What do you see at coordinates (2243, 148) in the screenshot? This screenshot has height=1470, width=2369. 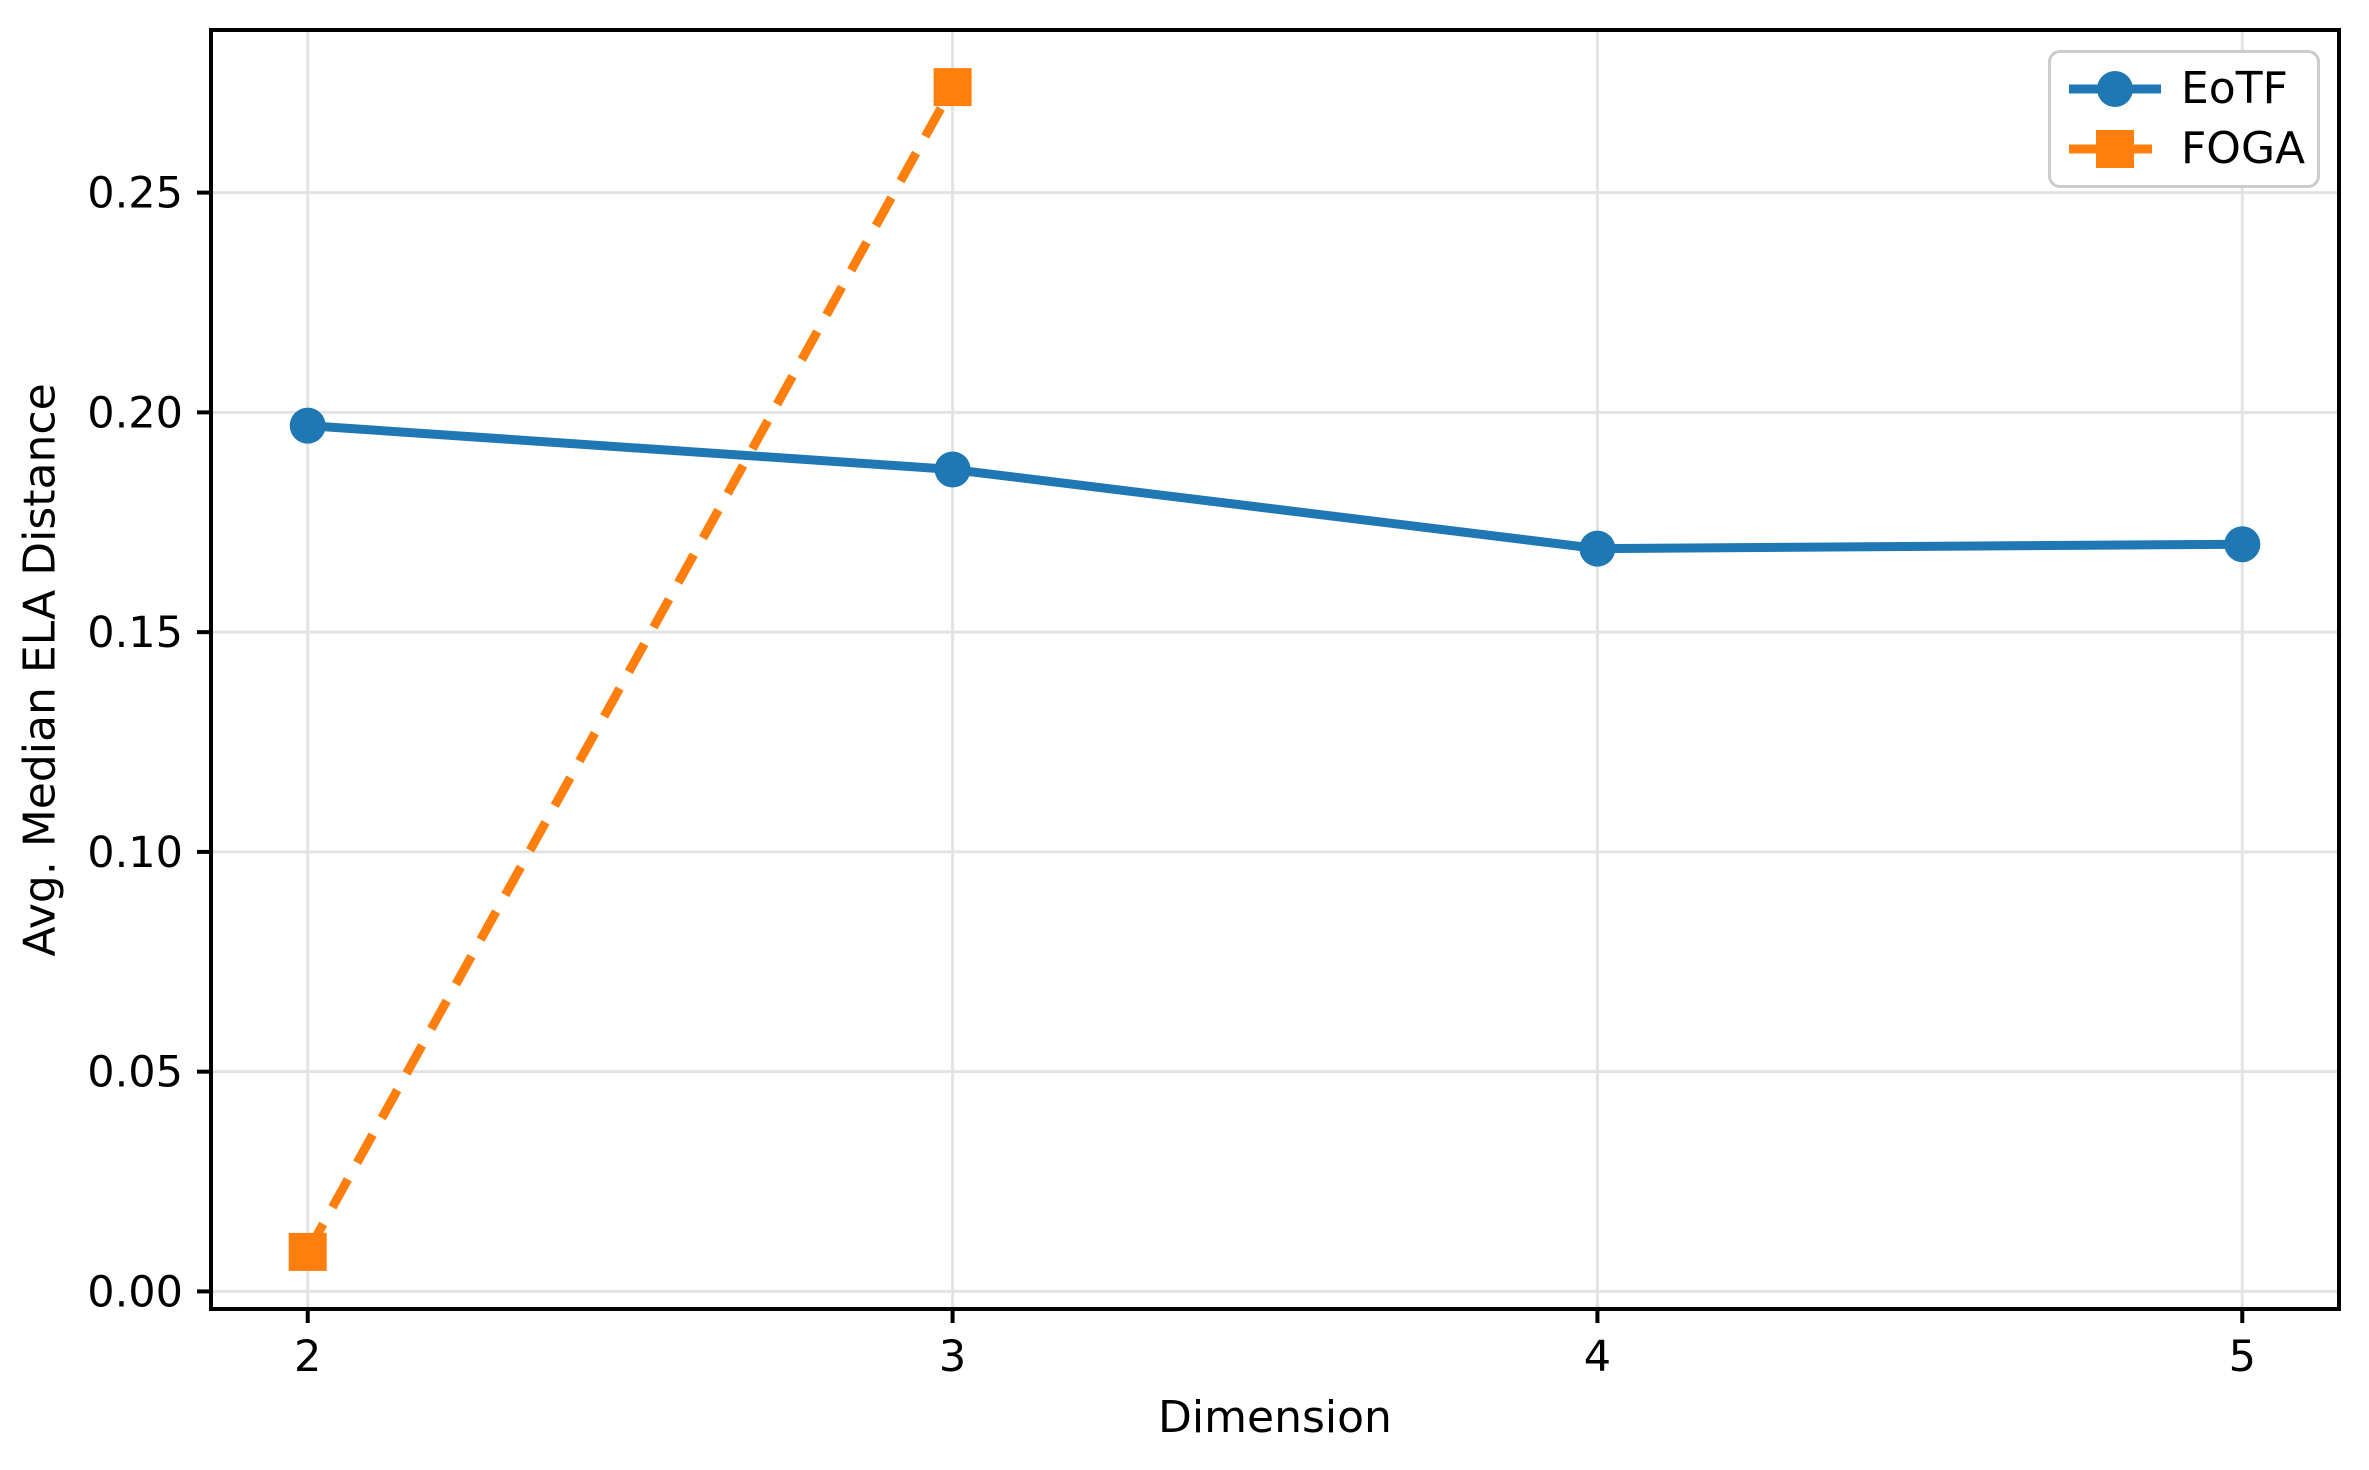 I see `legend-label-foga: FOGA` at bounding box center [2243, 148].